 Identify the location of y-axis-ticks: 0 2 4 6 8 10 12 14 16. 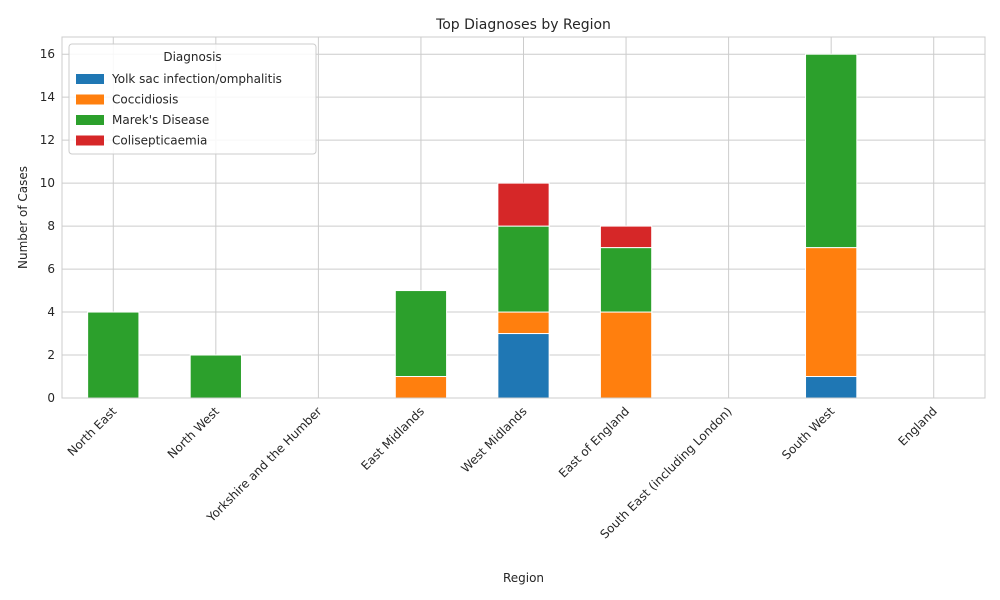
(47, 226).